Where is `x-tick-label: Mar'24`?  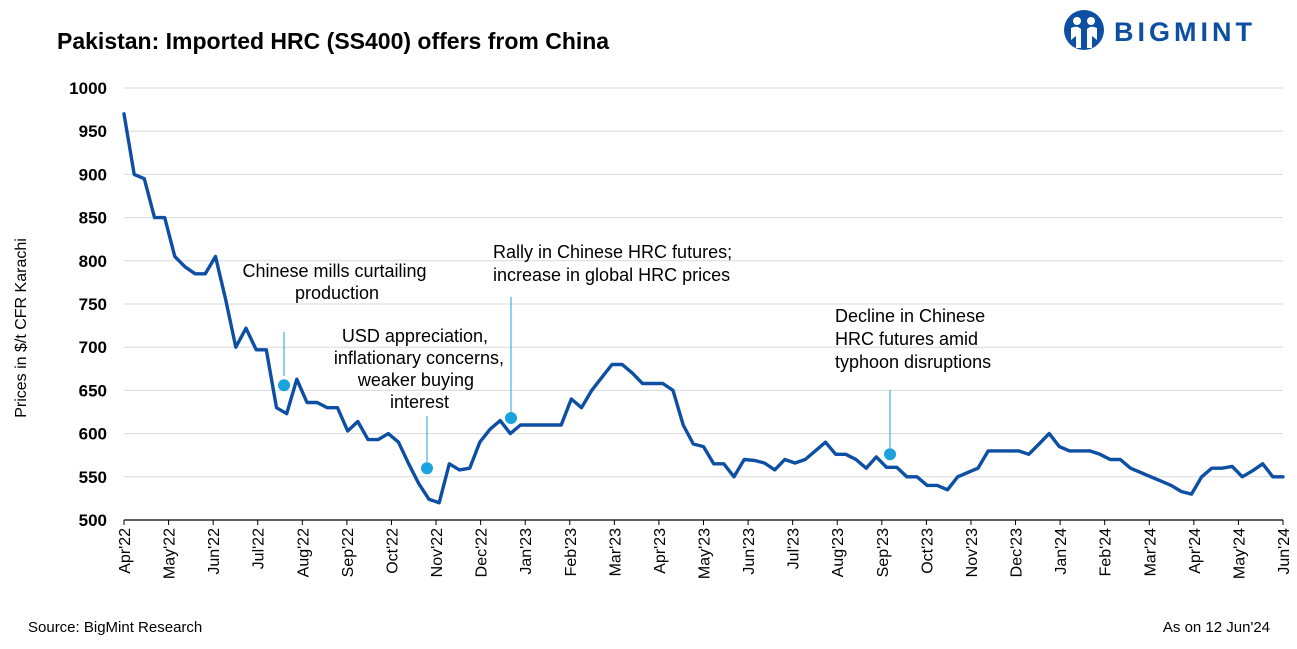 x-tick-label: Mar'24 is located at coordinates (1150, 552).